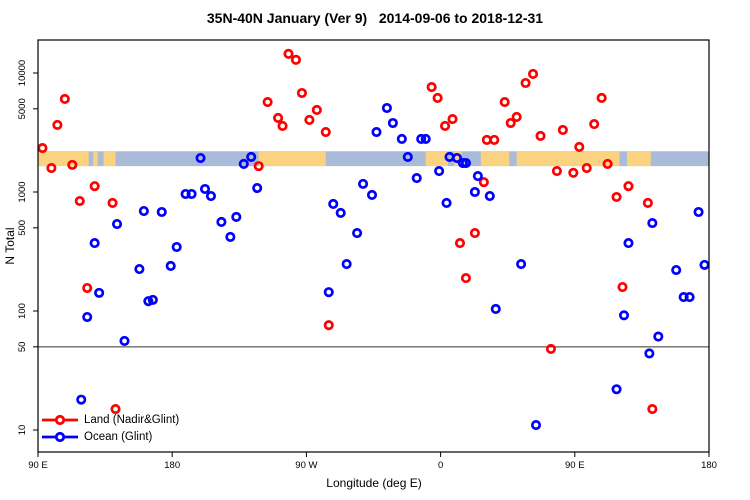 This screenshot has width=750, height=500. I want to click on legend-label-ocean: Ocean (Glint), so click(118, 436).